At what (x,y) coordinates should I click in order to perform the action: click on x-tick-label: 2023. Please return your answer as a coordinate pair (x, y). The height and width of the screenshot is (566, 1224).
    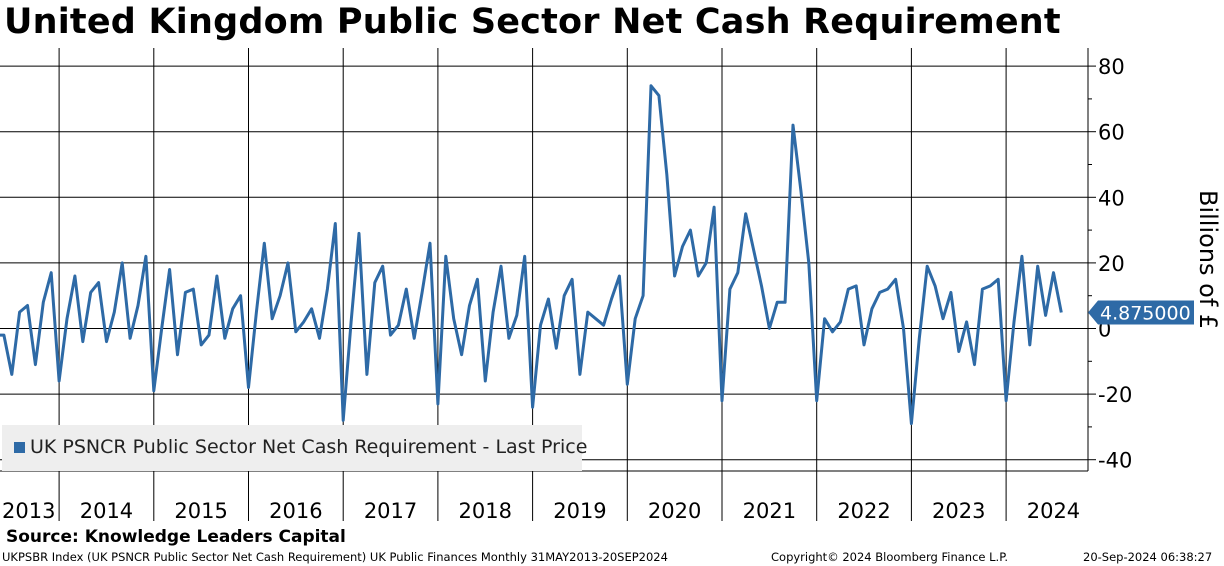
    Looking at the image, I should click on (958, 511).